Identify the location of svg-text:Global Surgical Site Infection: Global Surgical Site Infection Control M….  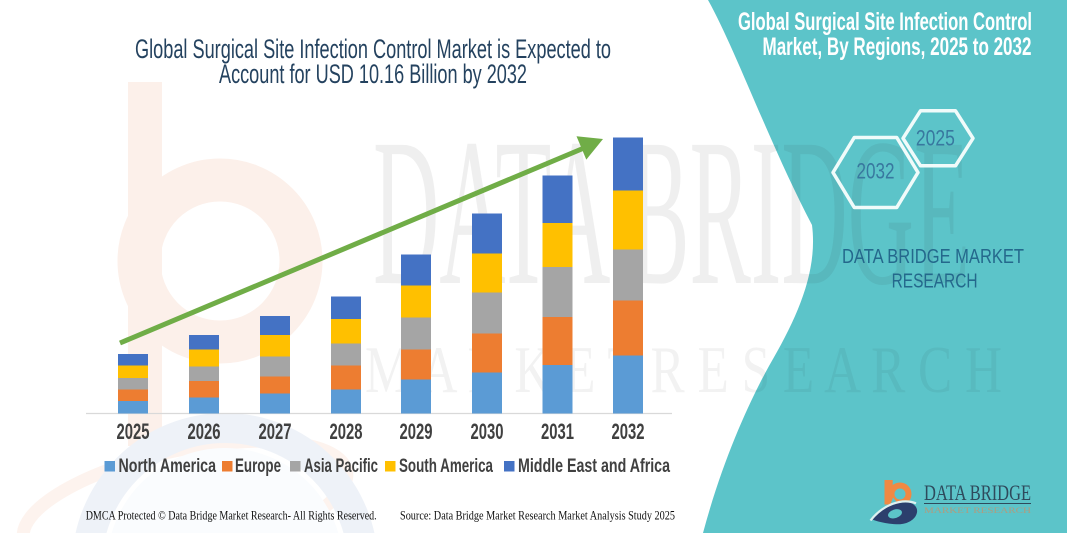
(373, 49).